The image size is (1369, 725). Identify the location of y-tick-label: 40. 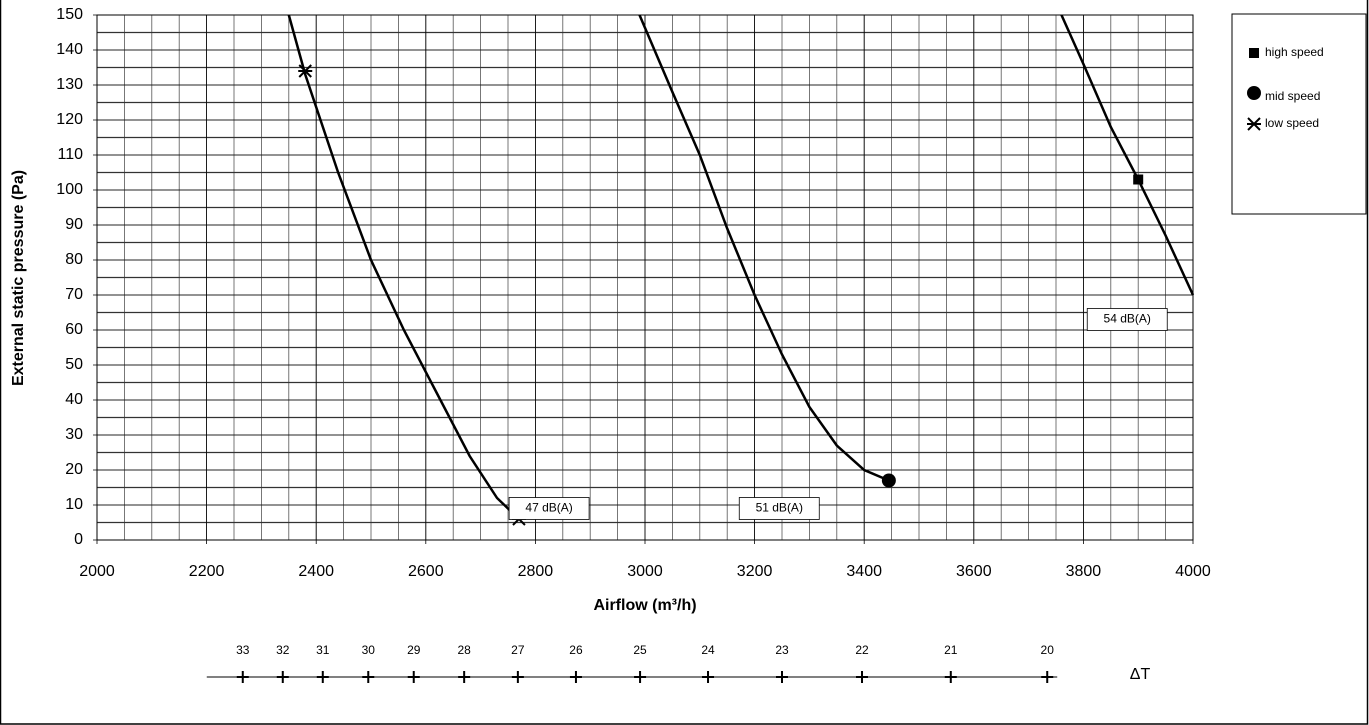
(74, 399).